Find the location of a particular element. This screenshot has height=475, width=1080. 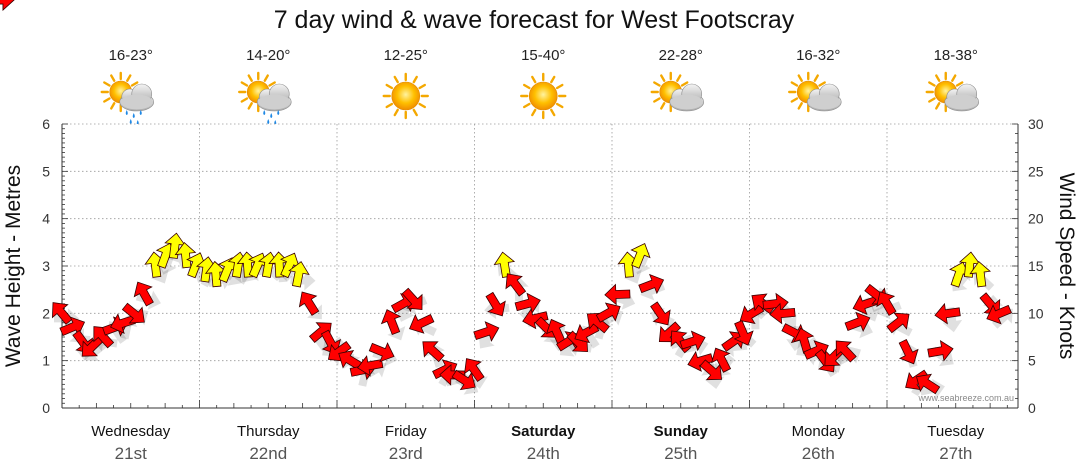

day-temperature: 12-25° is located at coordinates (406, 55).